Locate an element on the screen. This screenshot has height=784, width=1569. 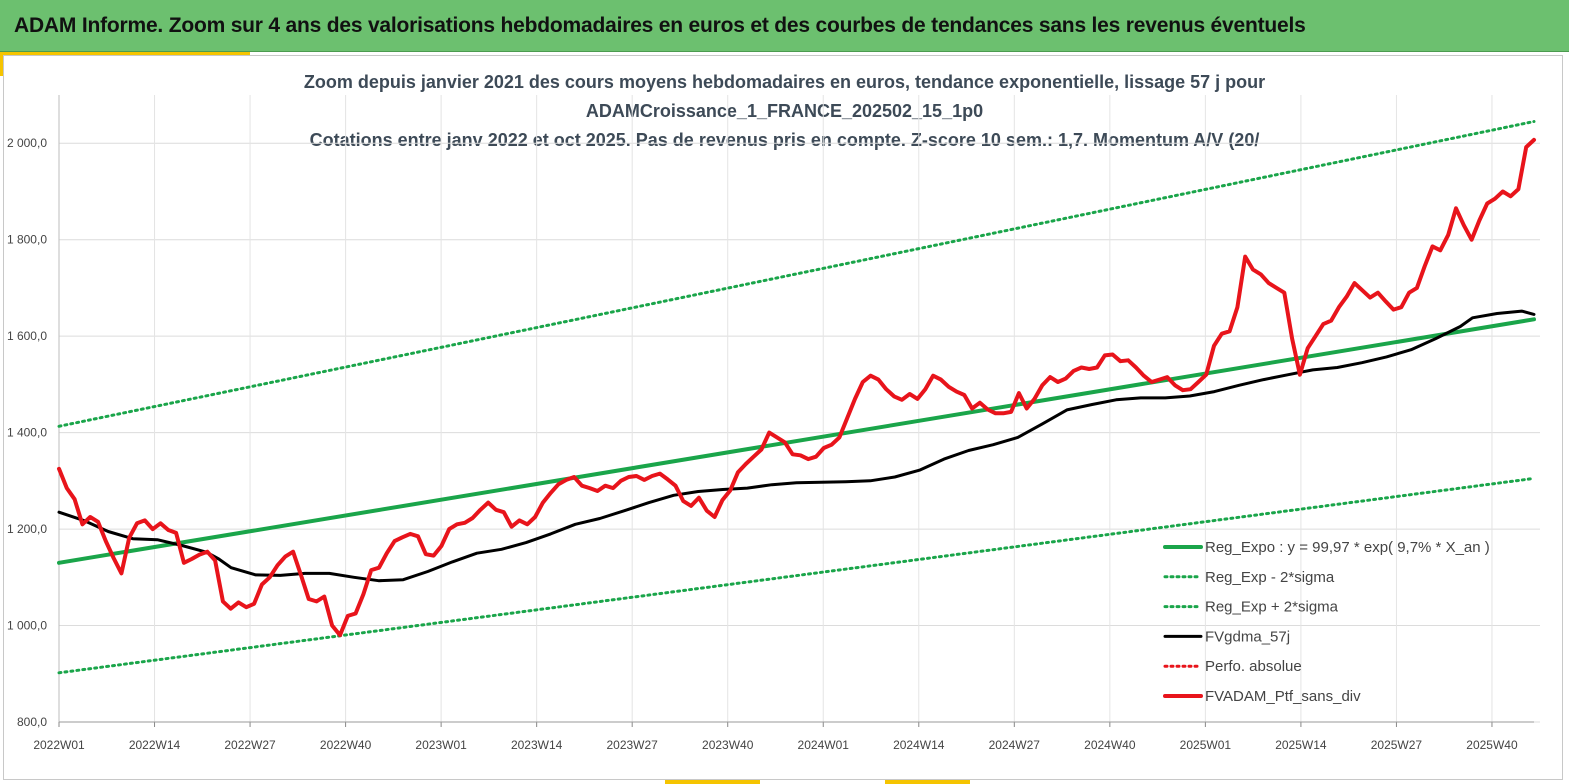
x-tick-label: 2022W27 is located at coordinates (250, 745).